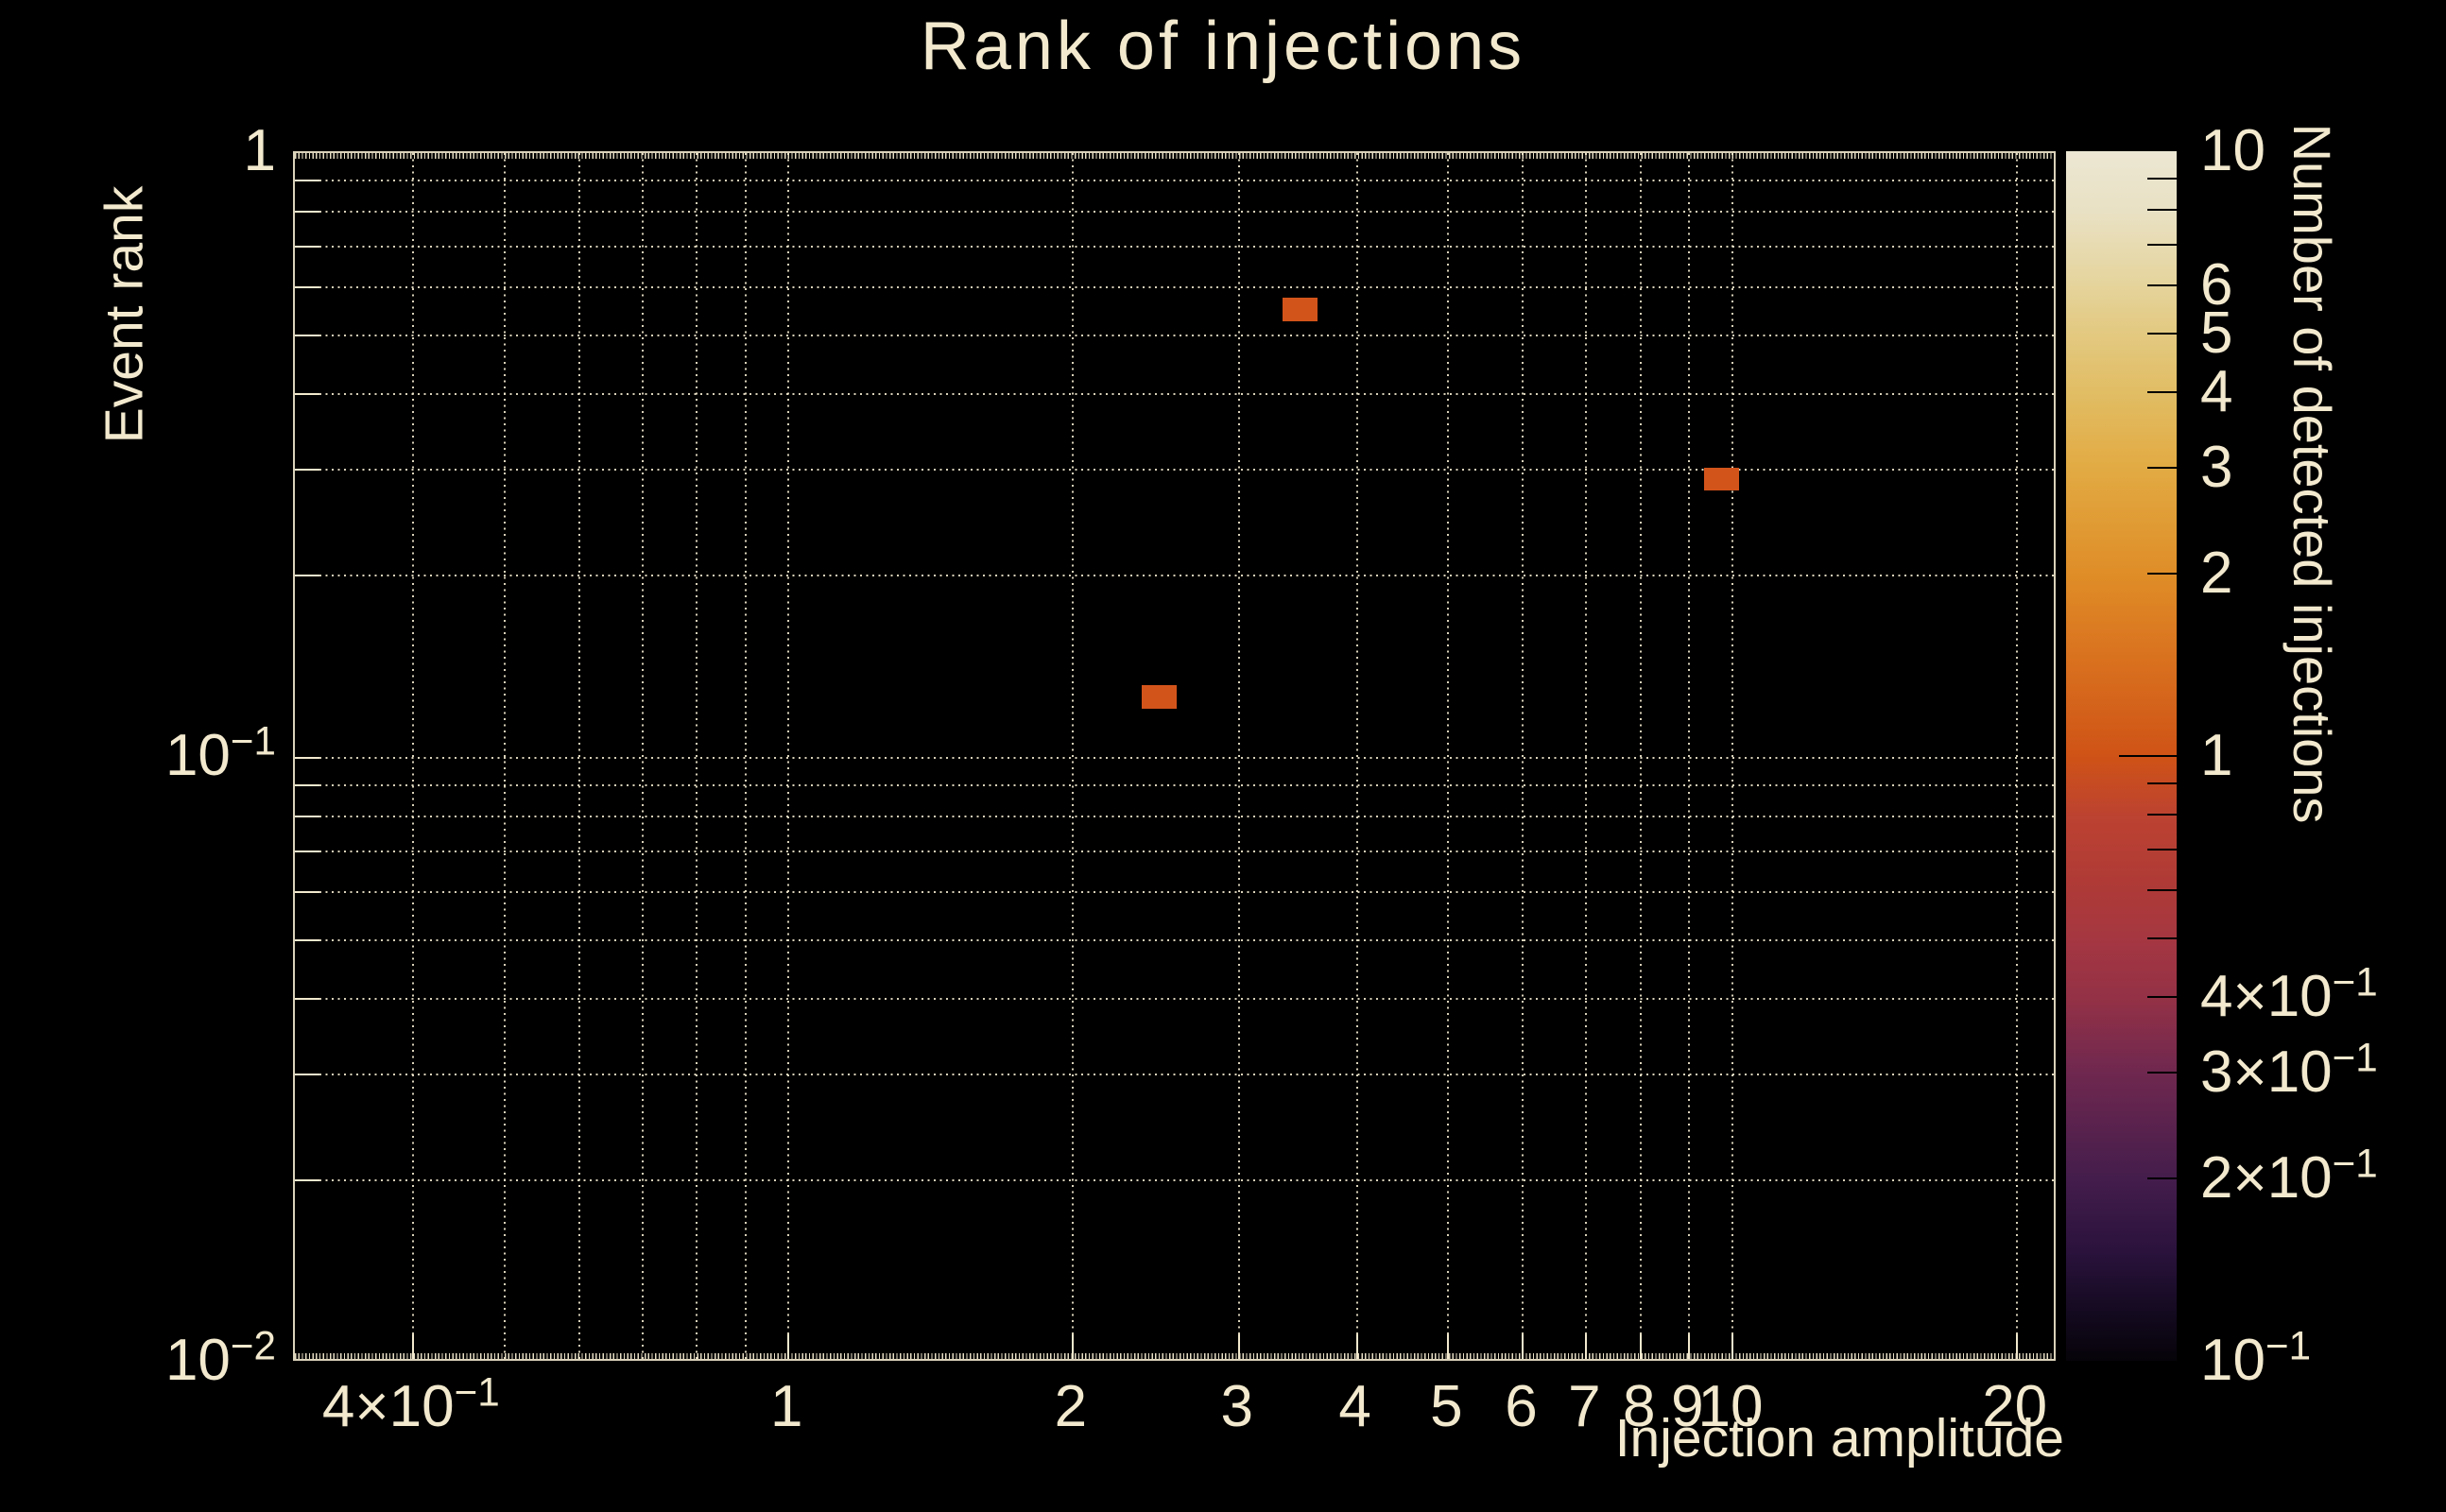  What do you see at coordinates (1730, 1406) in the screenshot?
I see `x-tick-label: 10` at bounding box center [1730, 1406].